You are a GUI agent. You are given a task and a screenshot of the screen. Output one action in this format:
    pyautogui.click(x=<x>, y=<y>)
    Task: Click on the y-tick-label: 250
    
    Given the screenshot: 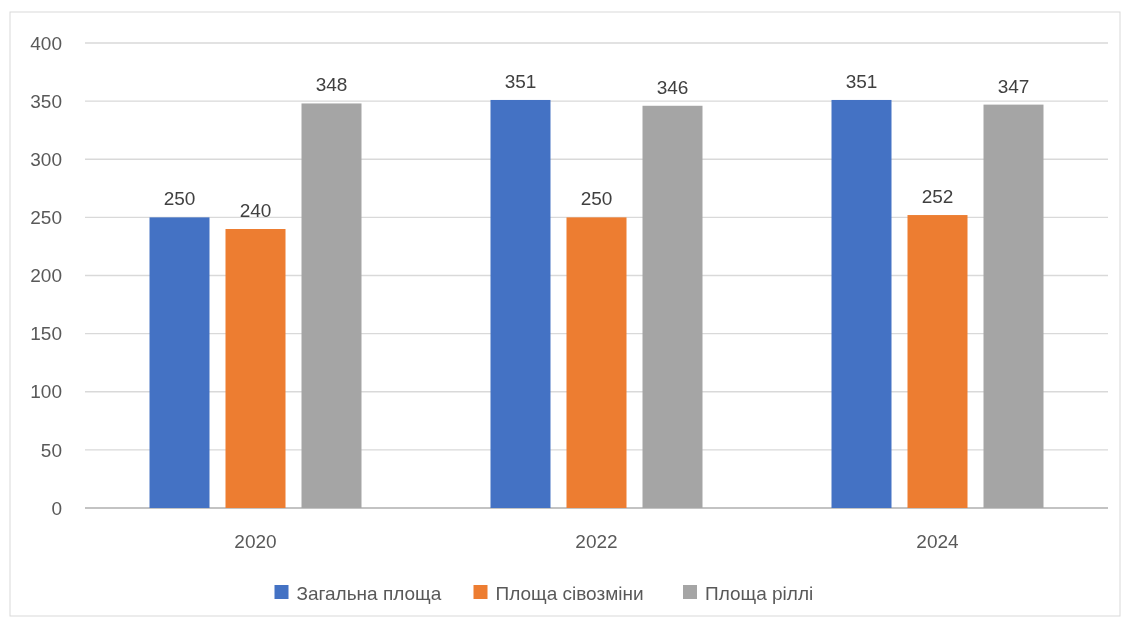 What is the action you would take?
    pyautogui.click(x=46, y=218)
    